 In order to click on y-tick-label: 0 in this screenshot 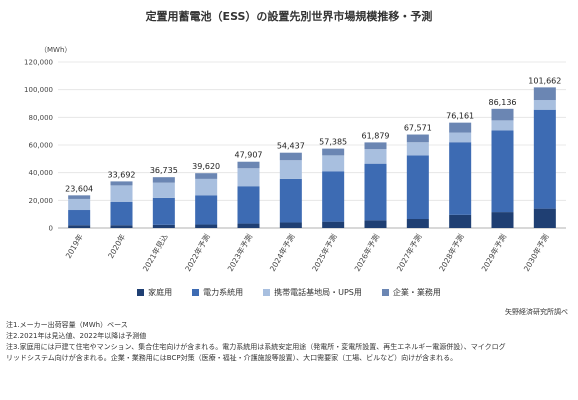, I will do `click(51, 229)`.